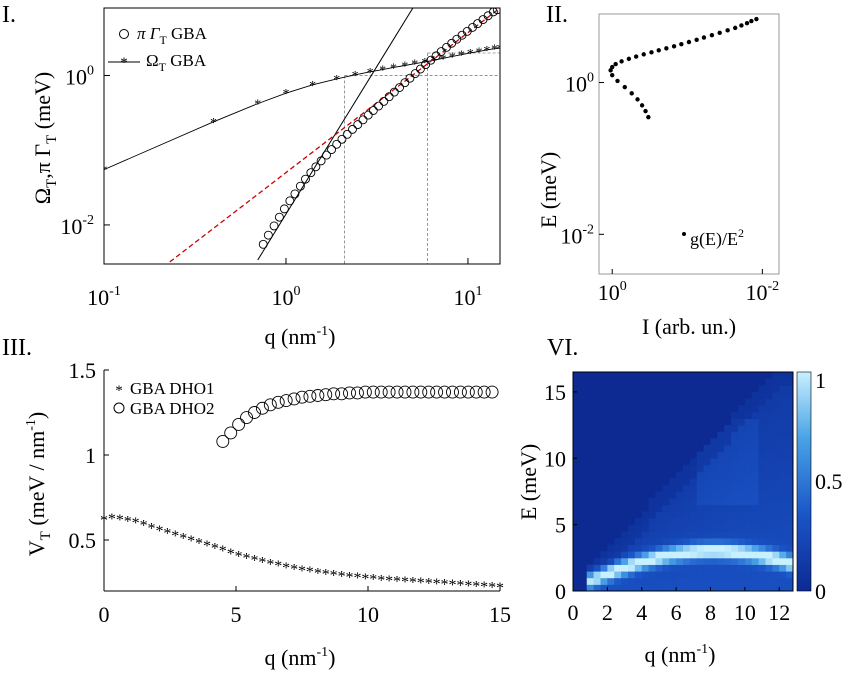  Describe the element at coordinates (300, 657) in the screenshot. I see `panel-3-xlabel: q (nm-1)` at that location.